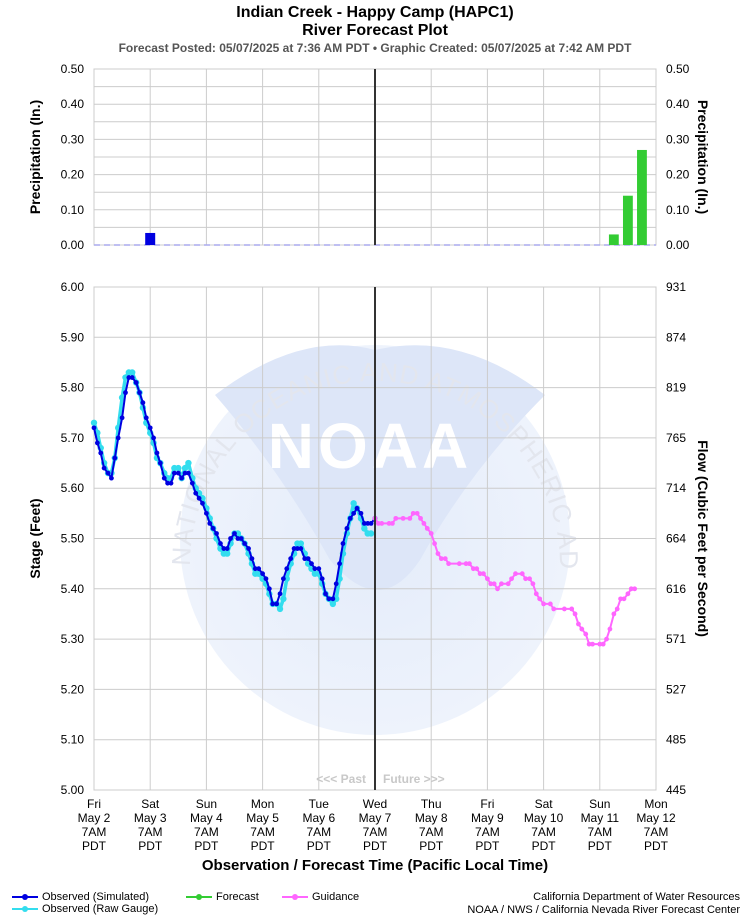 The image size is (750, 920). I want to click on flow-ytick: 445, so click(676, 790).